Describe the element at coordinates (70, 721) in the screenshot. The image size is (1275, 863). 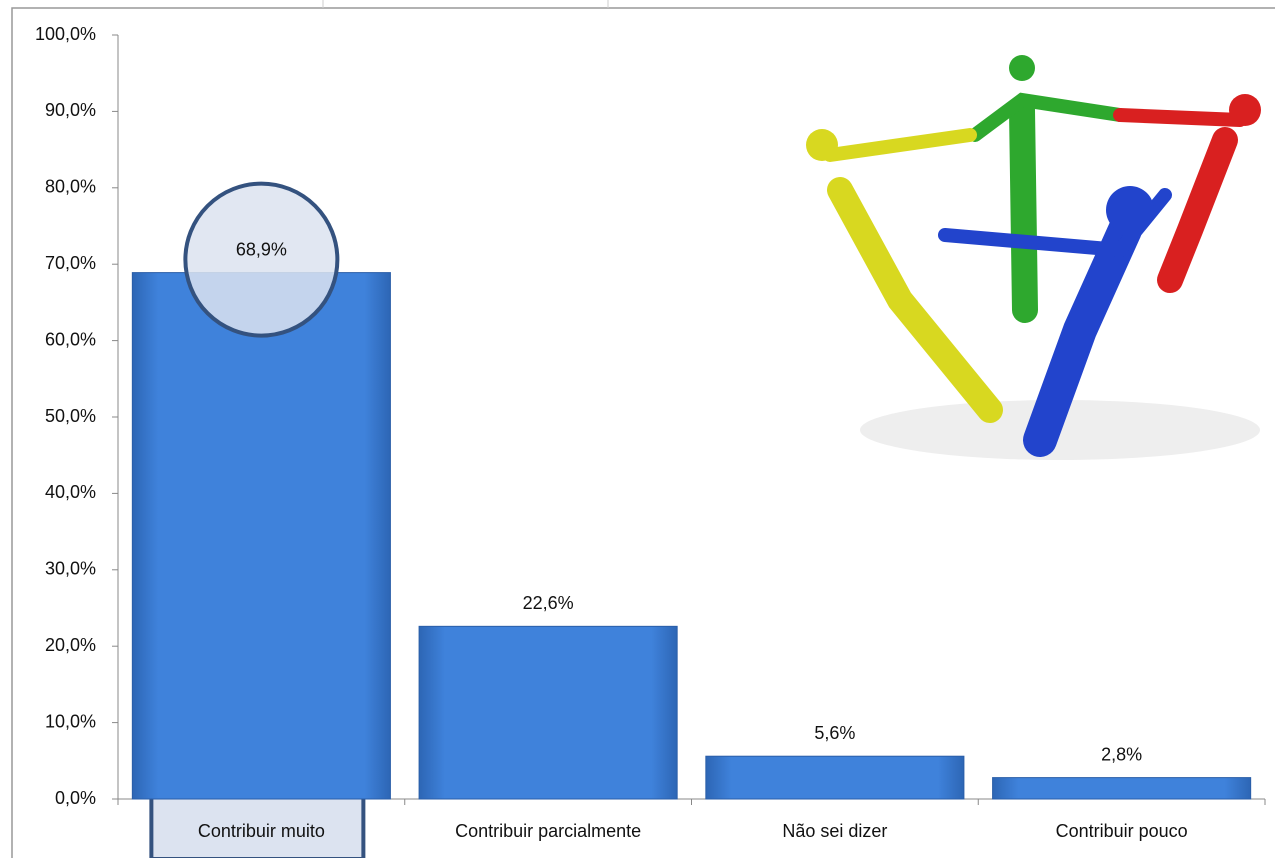
I see `y-tick-label: 10,0%` at that location.